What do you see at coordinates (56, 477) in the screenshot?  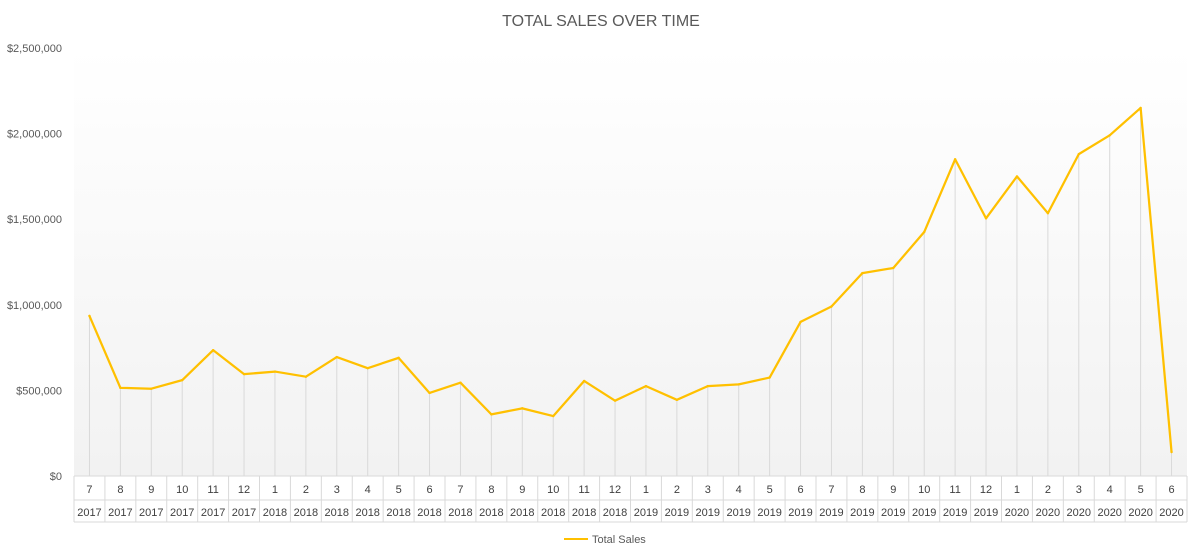 I see `y-tick-label: $0` at bounding box center [56, 477].